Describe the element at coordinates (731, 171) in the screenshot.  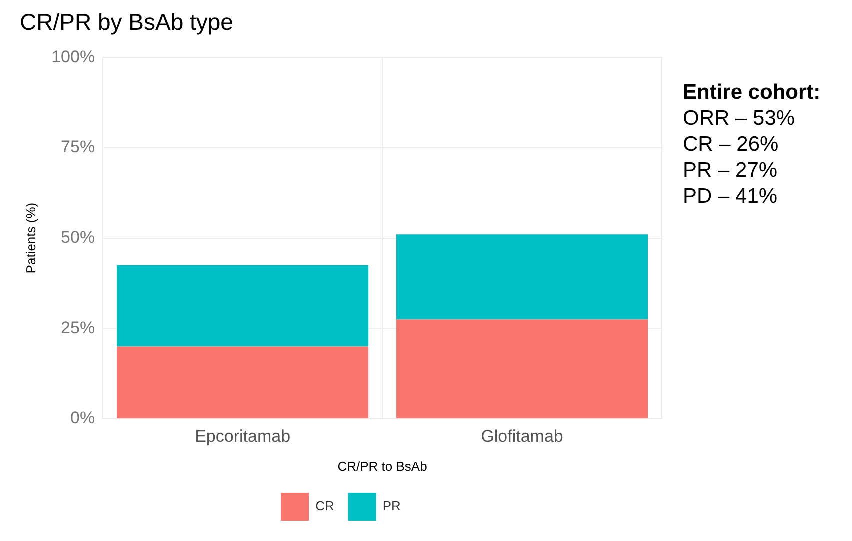
I see `text: PR – 27%` at that location.